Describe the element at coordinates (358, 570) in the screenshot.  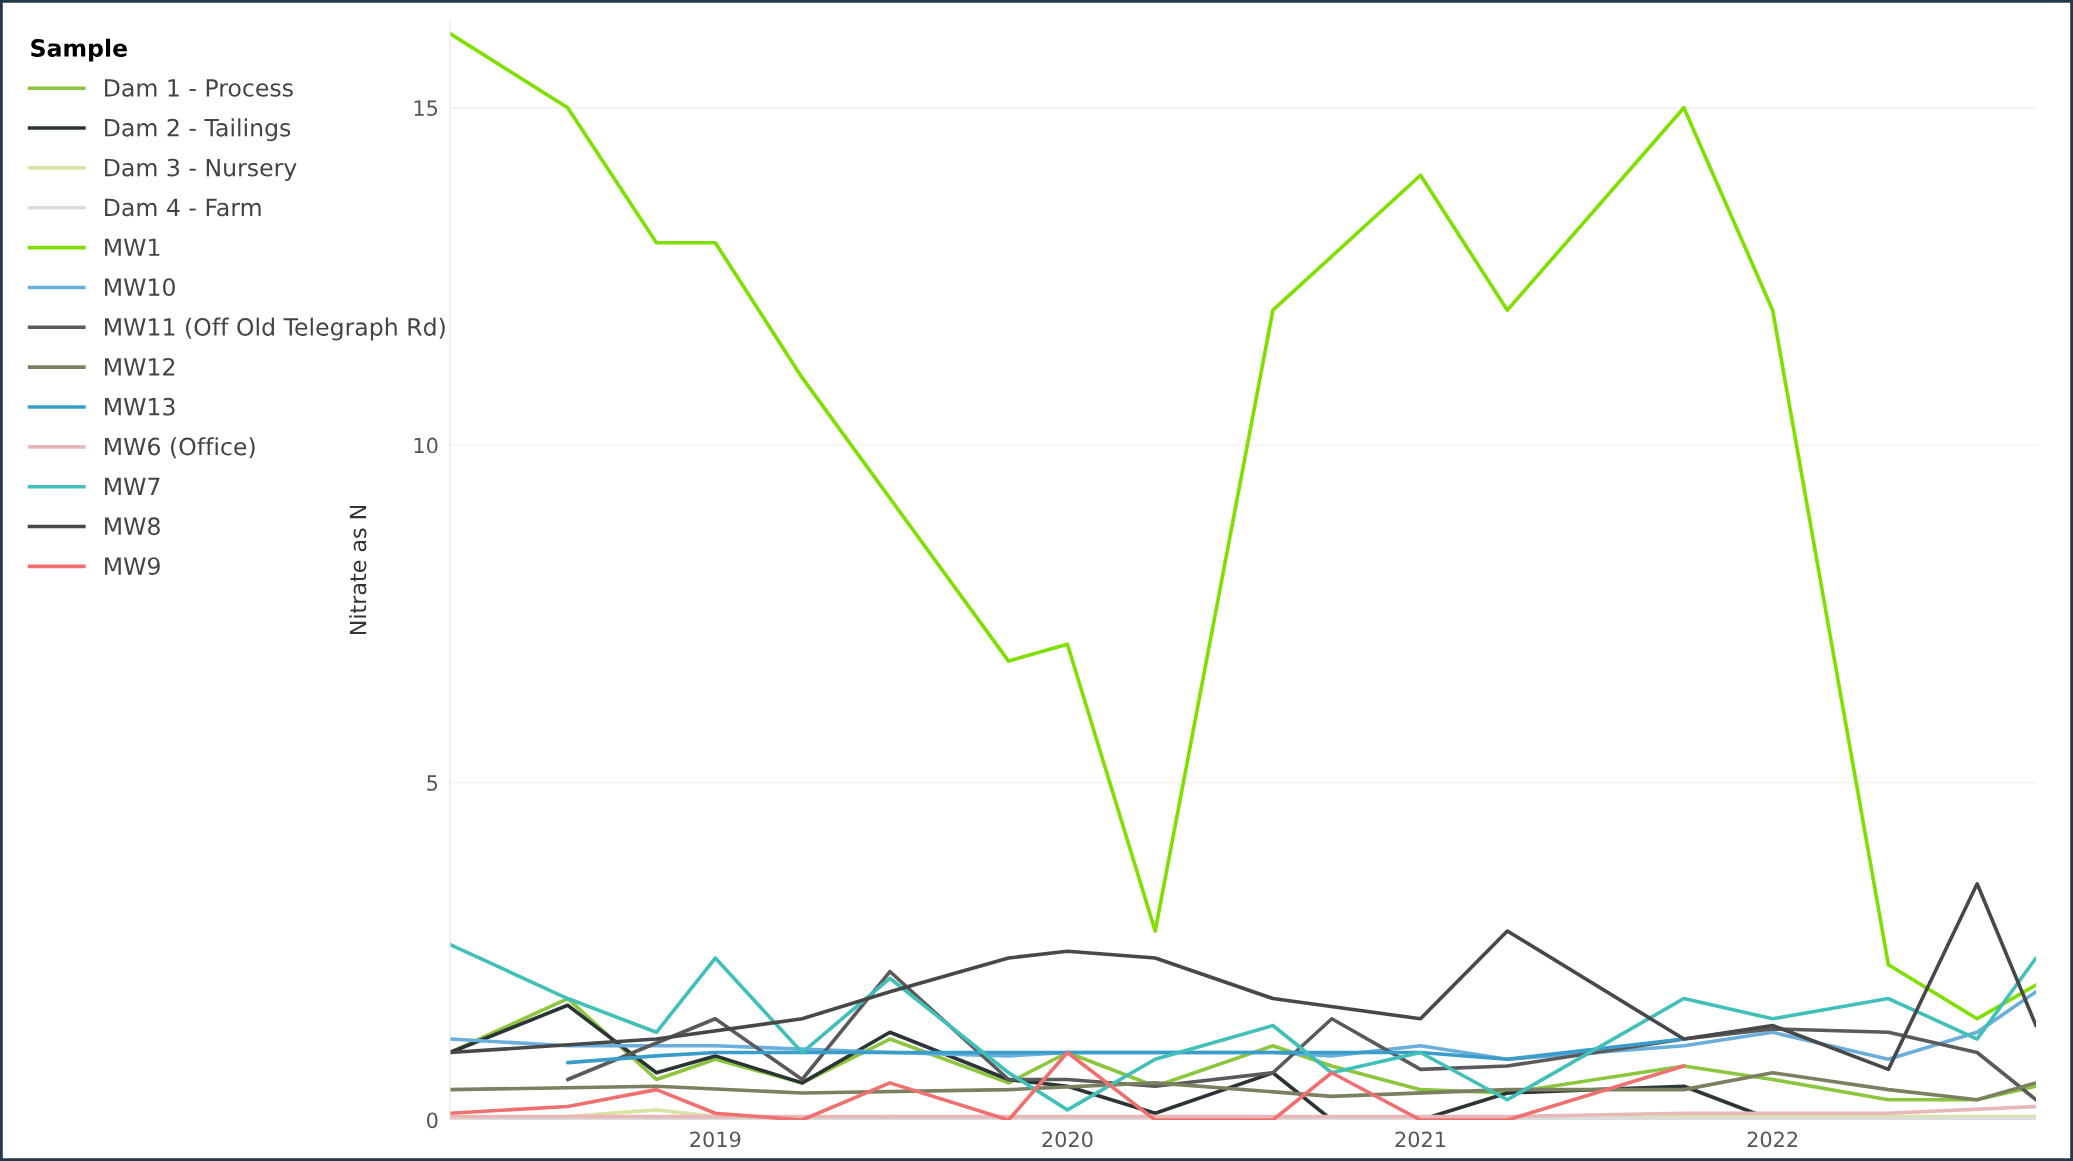
I see `y-axis-title: Nitrate as N` at that location.